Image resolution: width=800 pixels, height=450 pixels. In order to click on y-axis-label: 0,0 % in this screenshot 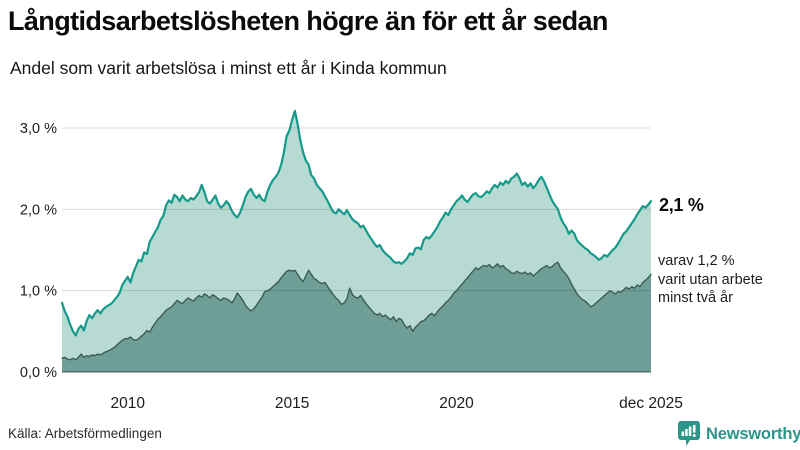, I will do `click(38, 373)`.